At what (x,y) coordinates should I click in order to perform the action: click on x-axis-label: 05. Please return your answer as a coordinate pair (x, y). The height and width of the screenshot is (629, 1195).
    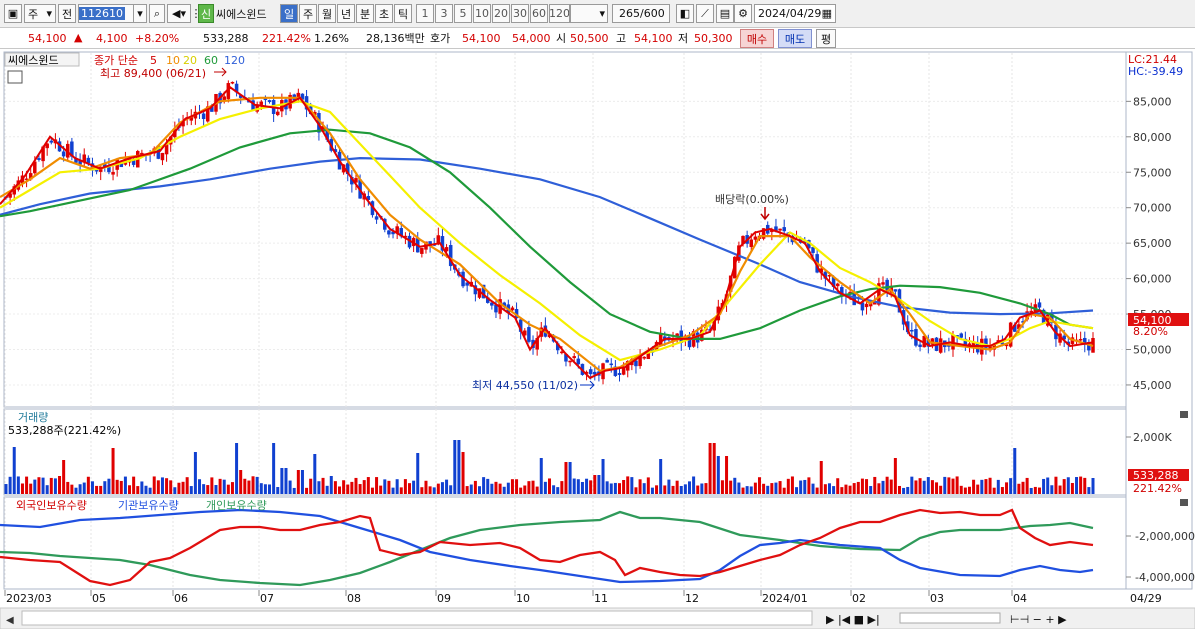
    Looking at the image, I should click on (99, 598).